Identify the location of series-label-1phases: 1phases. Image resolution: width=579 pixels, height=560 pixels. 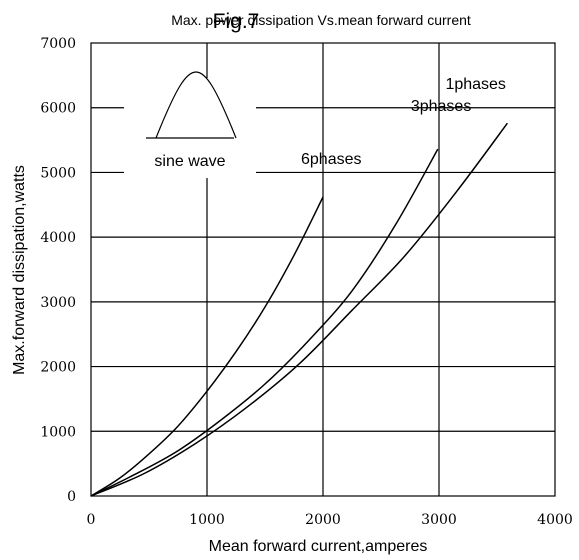
(475, 84).